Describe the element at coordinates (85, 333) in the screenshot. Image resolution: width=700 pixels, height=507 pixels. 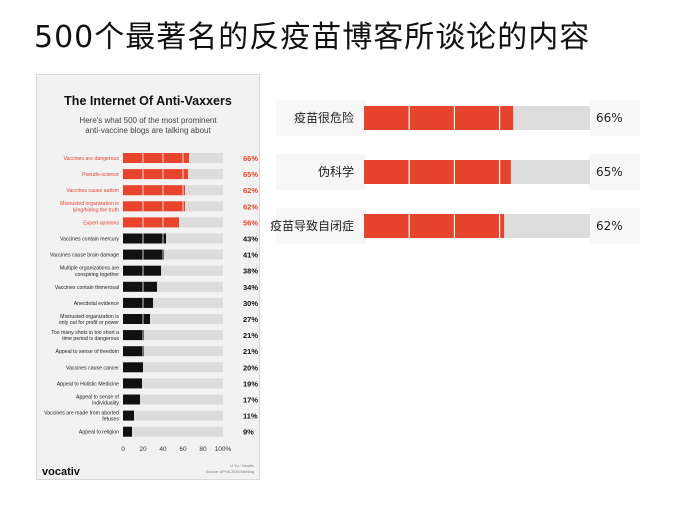
I see `category-label: Too many shots in too short a` at that location.